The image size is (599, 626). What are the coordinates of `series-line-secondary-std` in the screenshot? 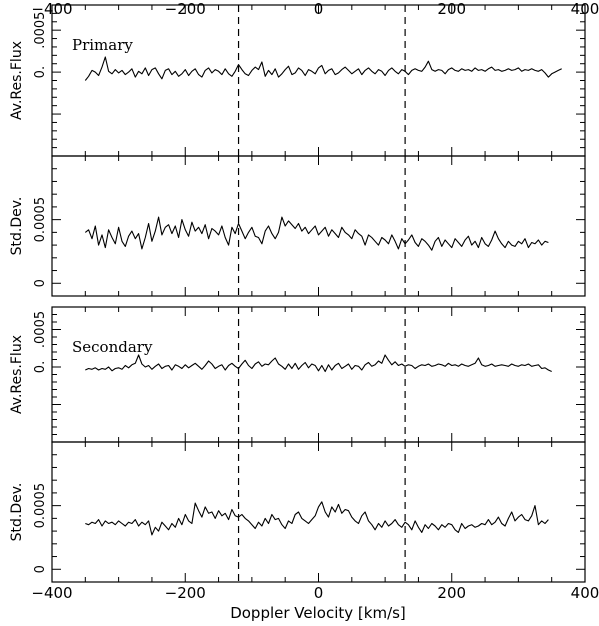 It's located at (317, 518).